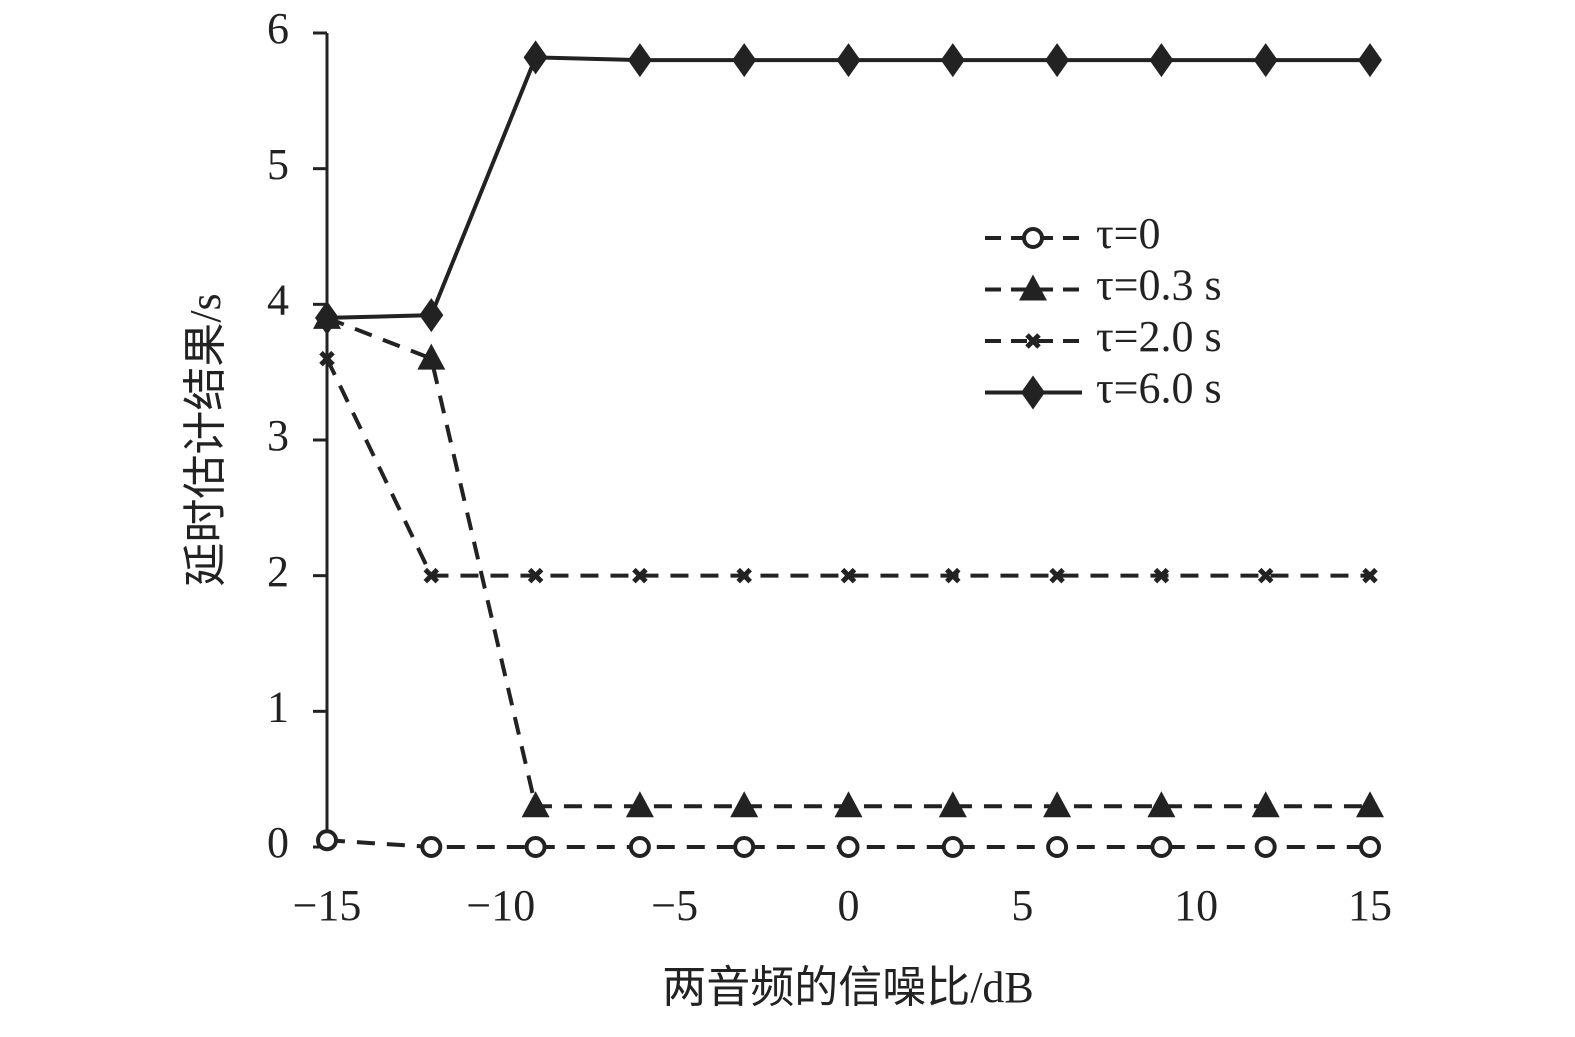 This screenshot has height=1037, width=1575. I want to click on legend-label: τ=0.3 s, so click(1159, 285).